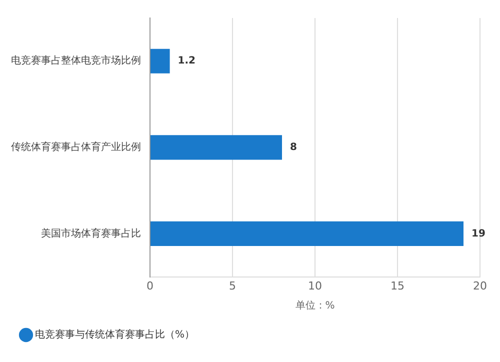 This screenshot has width=500, height=362. Describe the element at coordinates (315, 285) in the screenshot. I see `x-tick-label: 10` at that location.